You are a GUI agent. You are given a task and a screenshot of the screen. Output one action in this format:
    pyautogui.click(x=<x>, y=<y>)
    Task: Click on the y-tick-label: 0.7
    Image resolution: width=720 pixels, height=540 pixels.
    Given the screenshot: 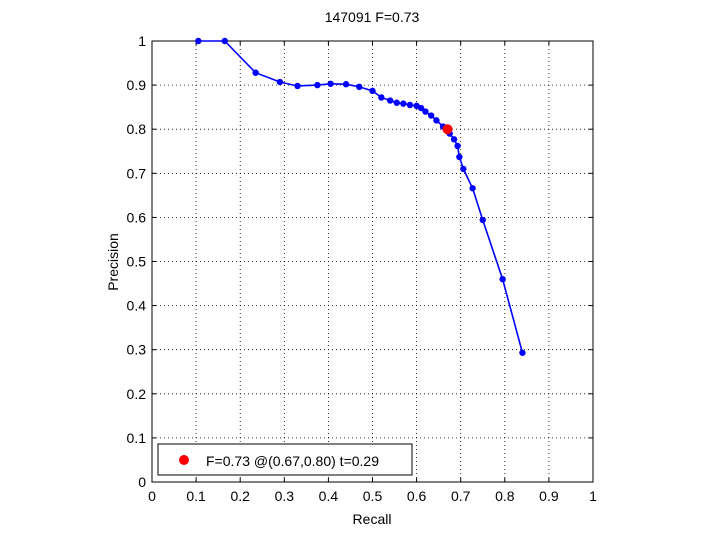 What is the action you would take?
    pyautogui.click(x=137, y=173)
    